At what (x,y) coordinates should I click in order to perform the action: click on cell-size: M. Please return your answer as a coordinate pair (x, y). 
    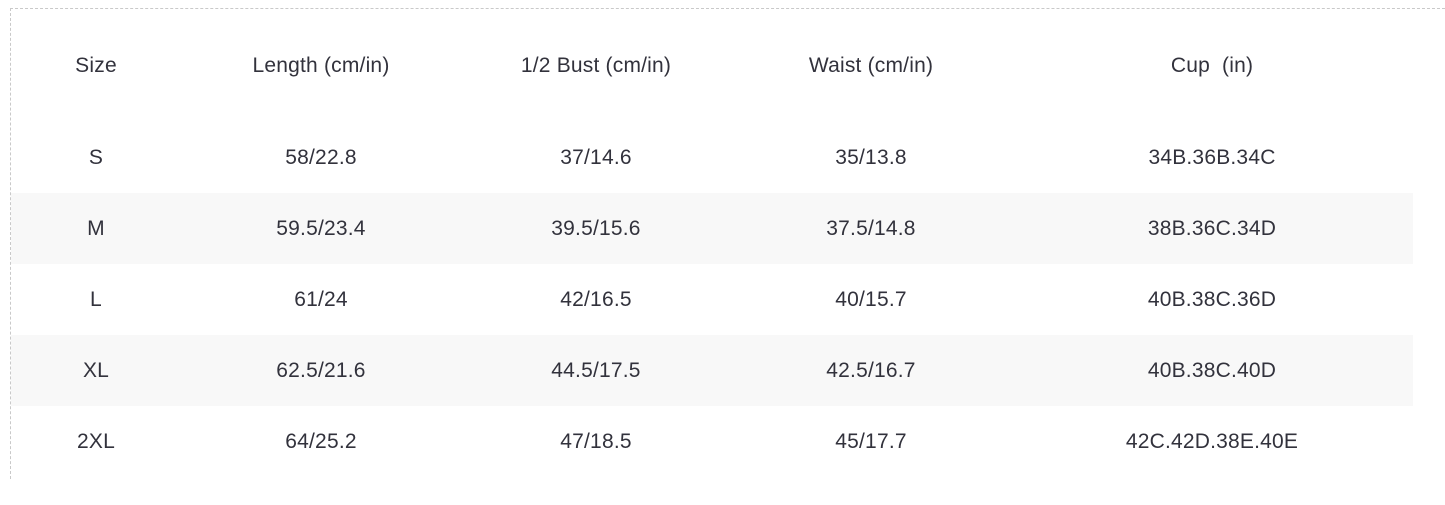
    Looking at the image, I should click on (96, 228).